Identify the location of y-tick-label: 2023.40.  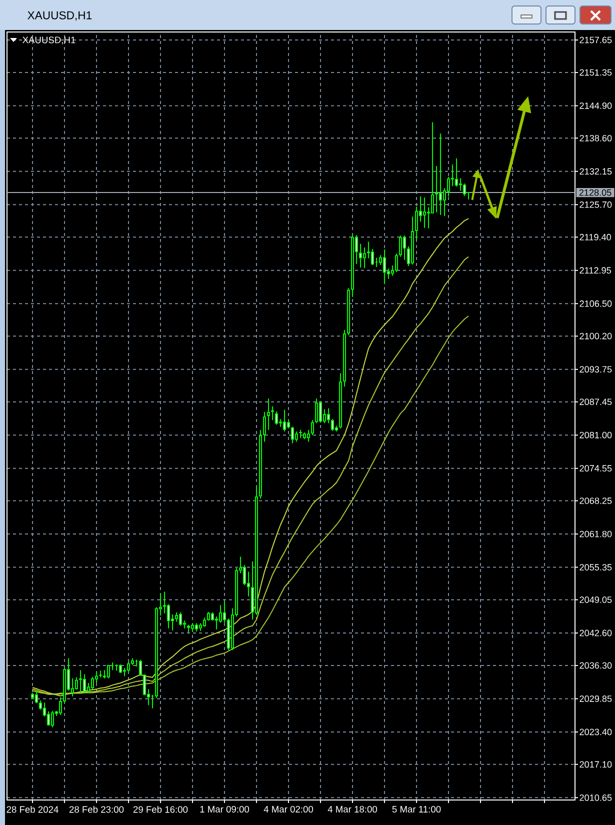
(596, 732).